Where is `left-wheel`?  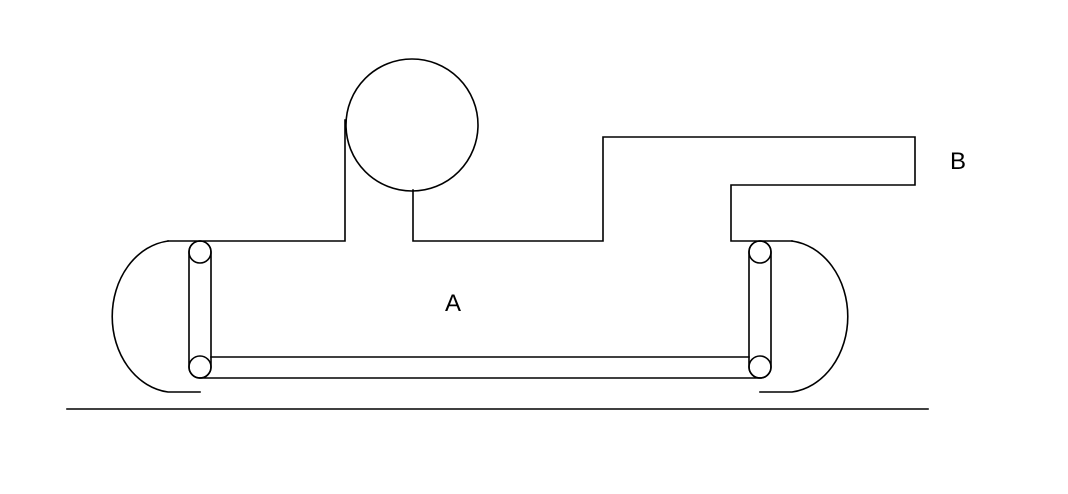
left-wheel is located at coordinates (156, 316).